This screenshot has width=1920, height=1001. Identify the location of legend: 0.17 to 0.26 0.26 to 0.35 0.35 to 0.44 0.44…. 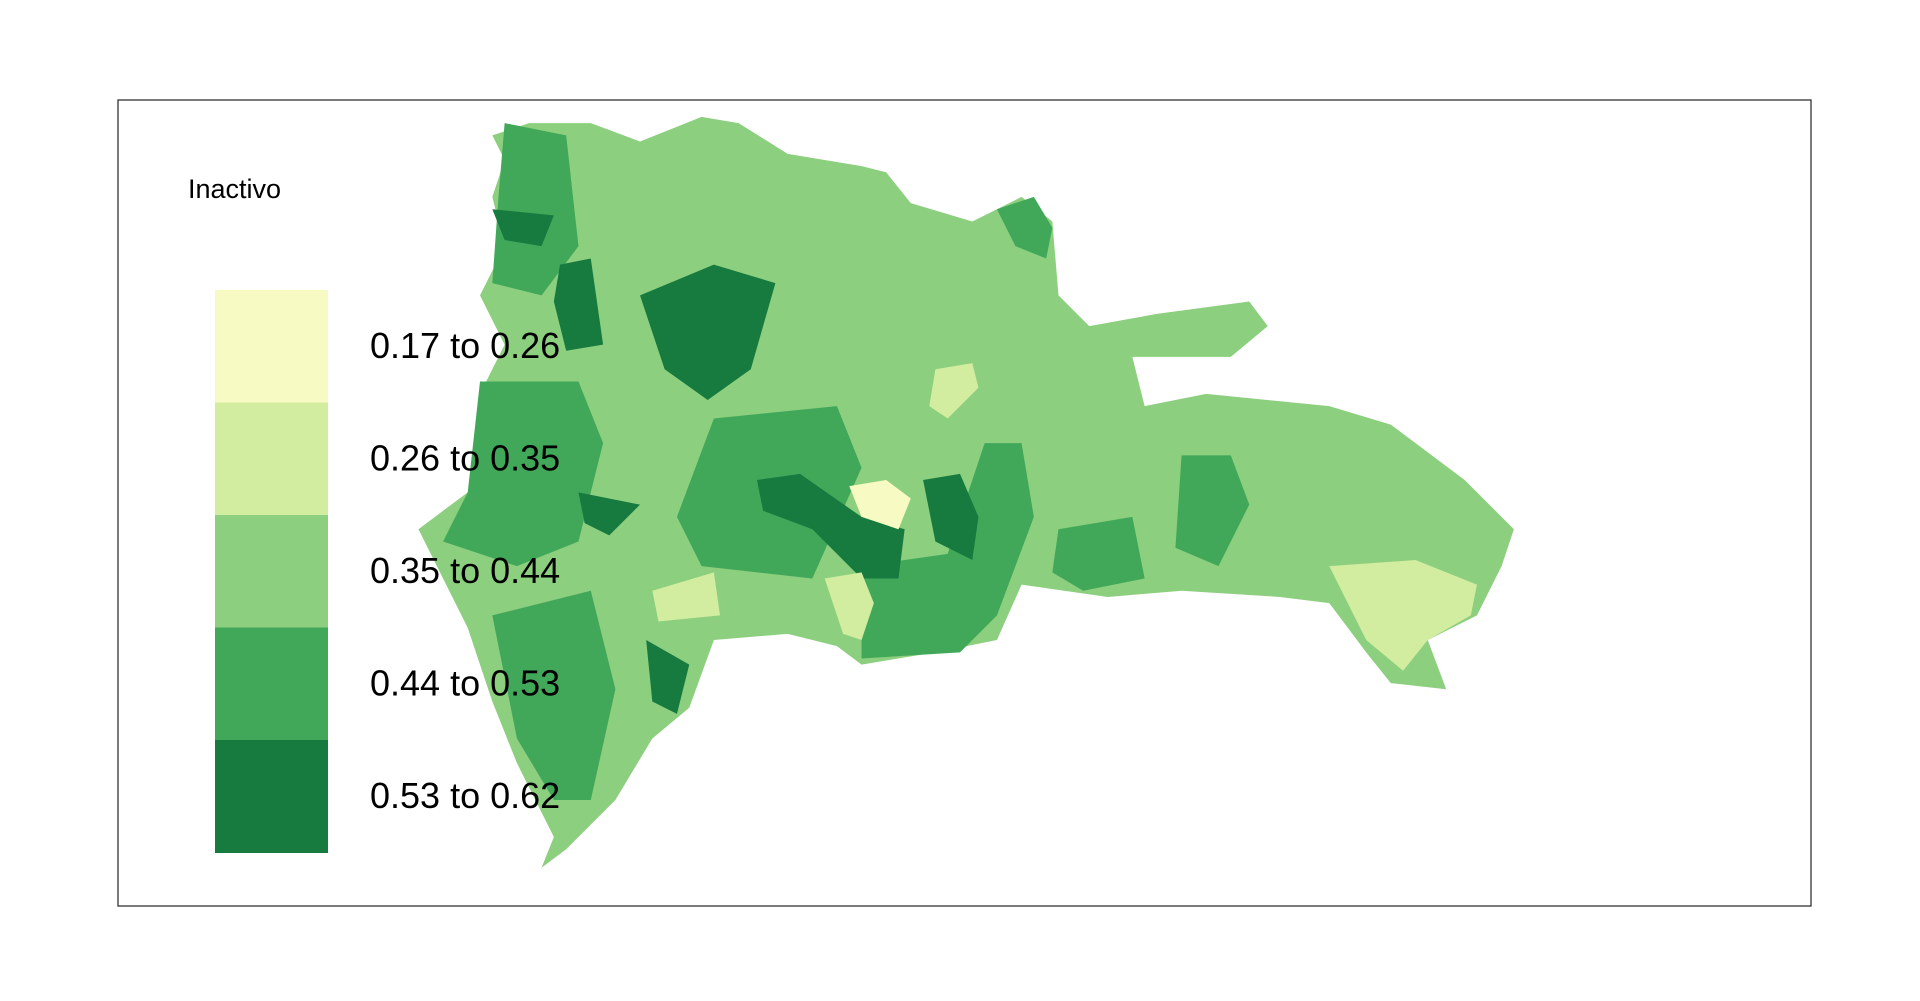
(387, 571).